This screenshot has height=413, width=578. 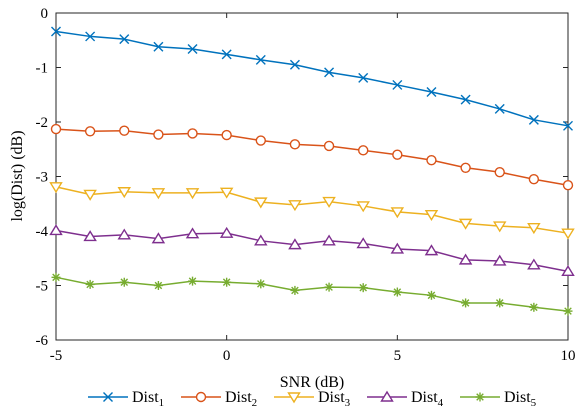 I want to click on legend-label: Dist4, so click(x=427, y=399).